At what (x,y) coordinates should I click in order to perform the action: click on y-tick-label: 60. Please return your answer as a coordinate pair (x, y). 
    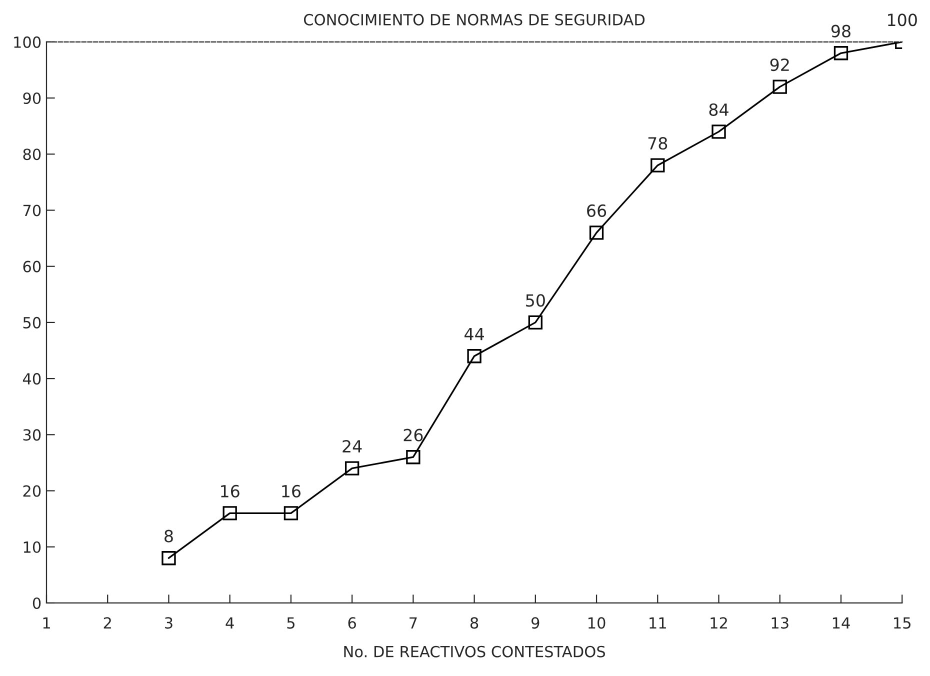
    Looking at the image, I should click on (32, 266).